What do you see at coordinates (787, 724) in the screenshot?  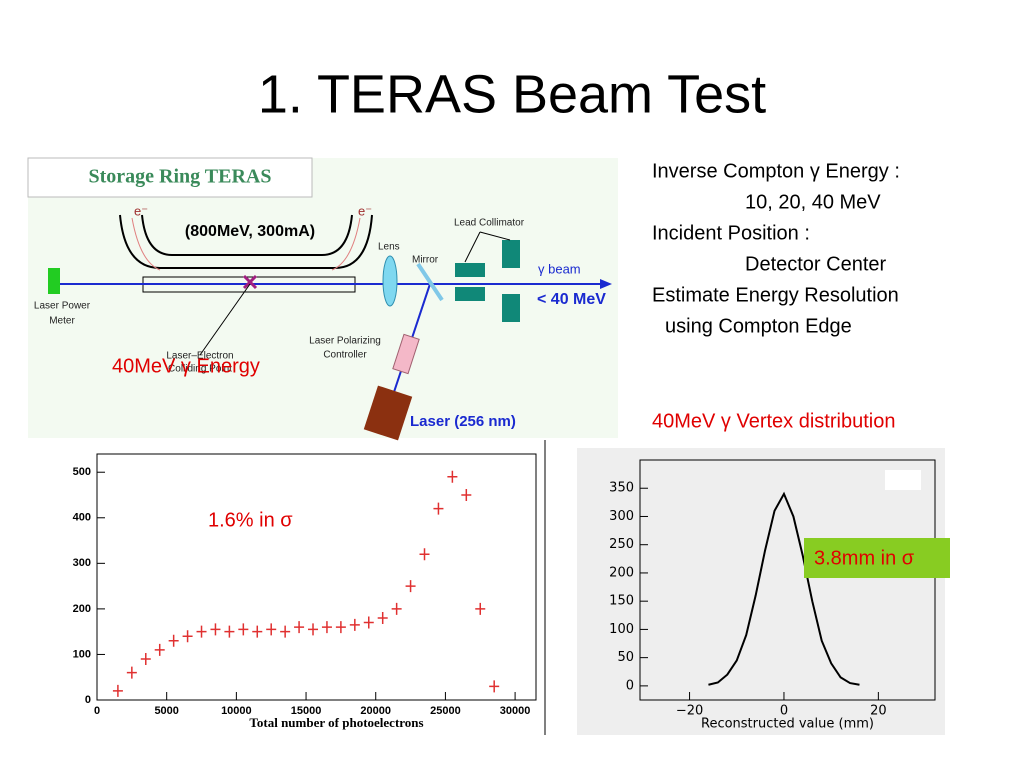 I see `x-axis-label: Reconstructed value (mm)` at bounding box center [787, 724].